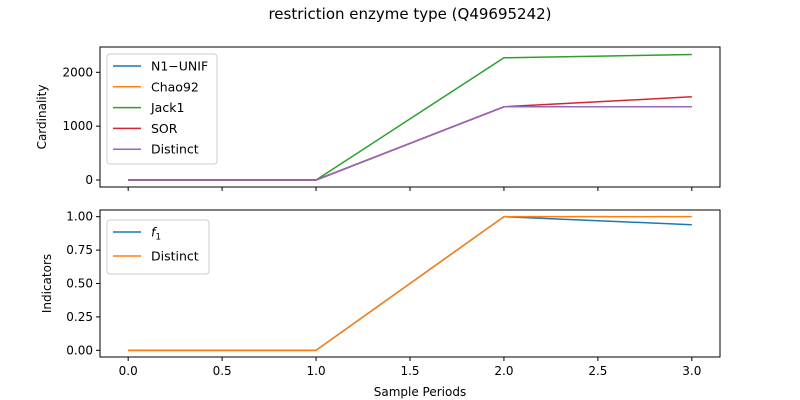 The image size is (800, 400). Describe the element at coordinates (47, 283) in the screenshot. I see `y-axis-label: Indicators` at that location.